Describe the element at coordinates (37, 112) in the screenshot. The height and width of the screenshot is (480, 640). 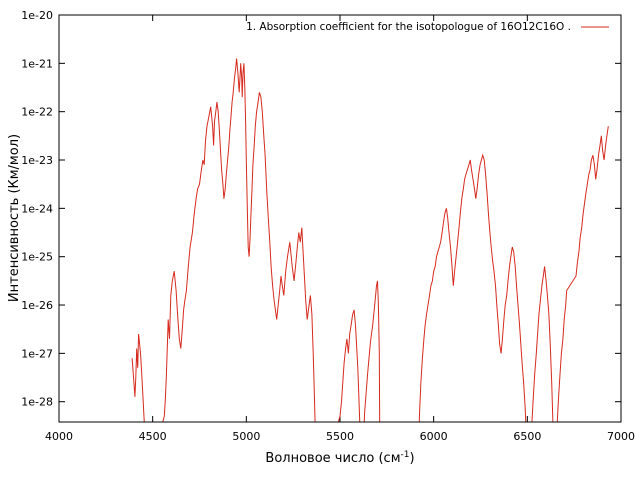
I see `y-tick-label: 1e-22` at that location.